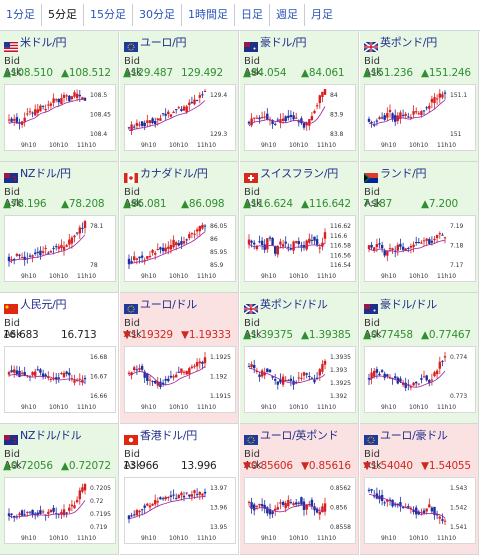  What do you see at coordinates (299, 173) in the screenshot?
I see `pair-name-link: スイスフラン/円` at bounding box center [299, 173].